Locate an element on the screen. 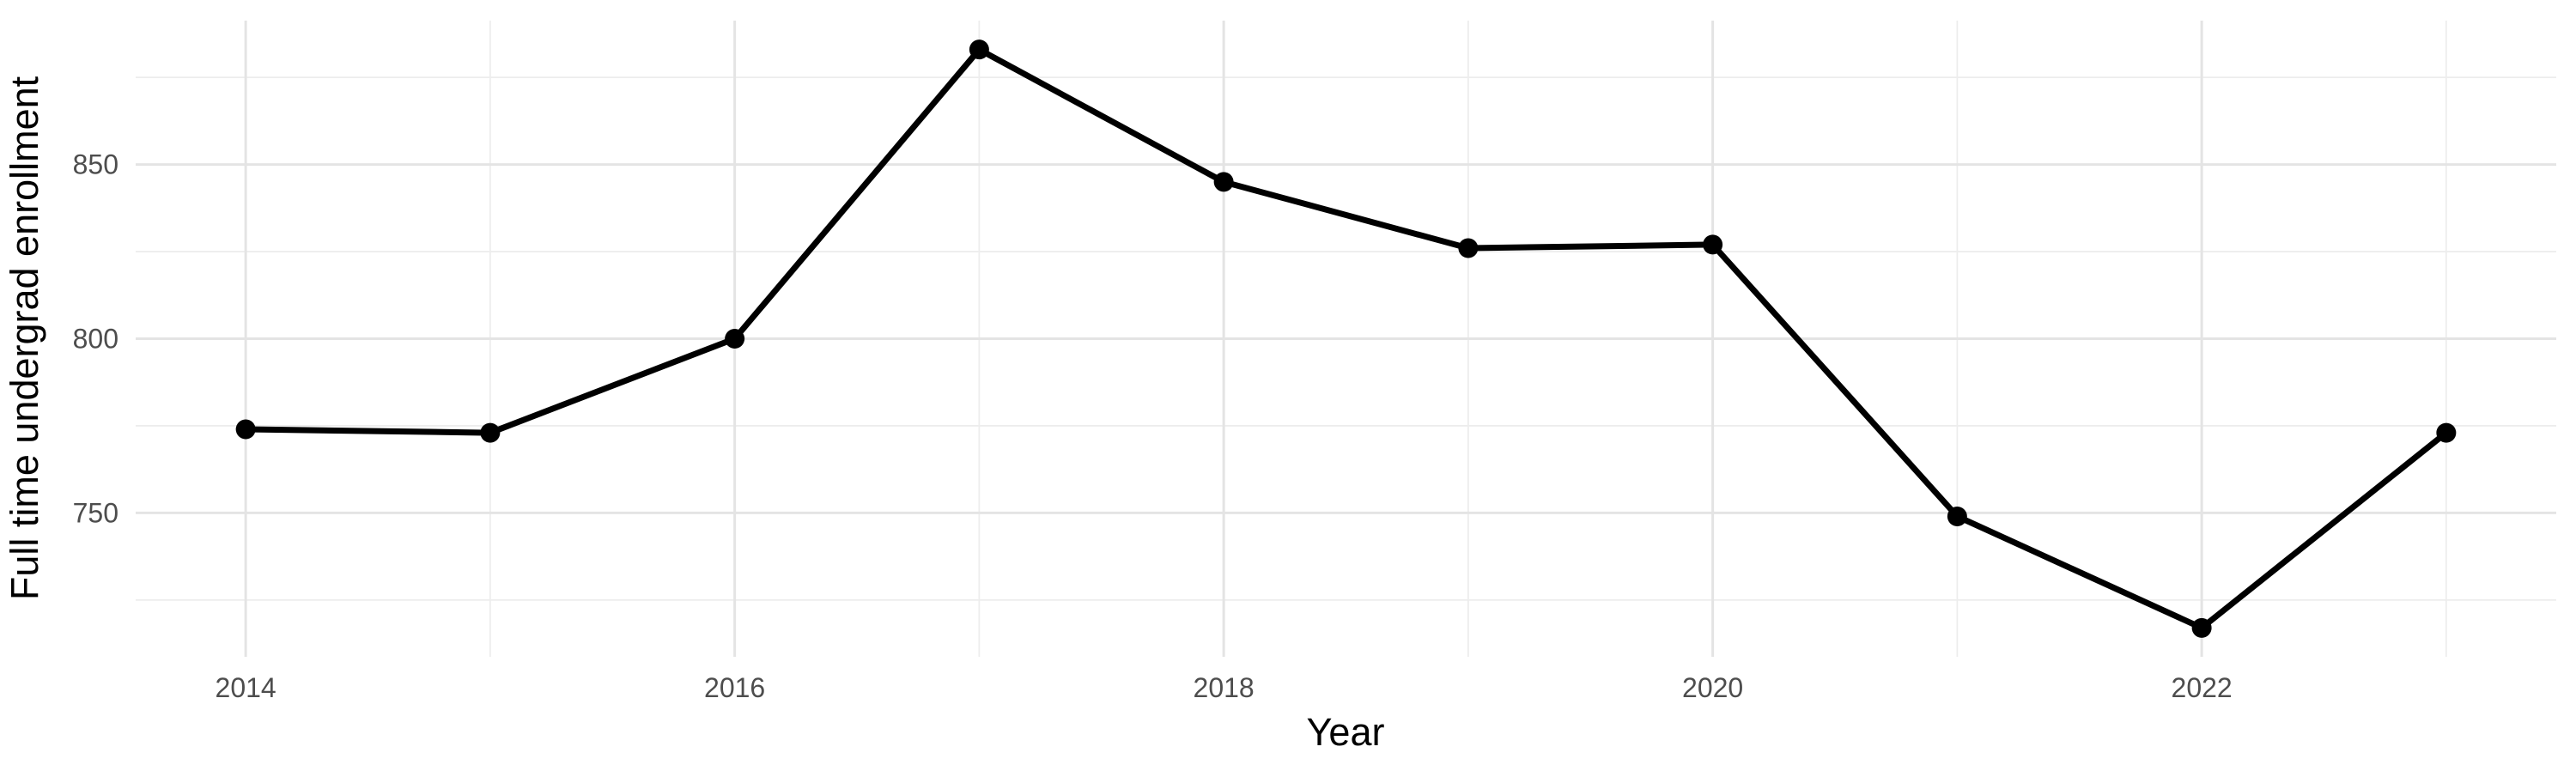  x-axis-tick-labels: 2014 2016 2018 2020 2022 is located at coordinates (1224, 687).